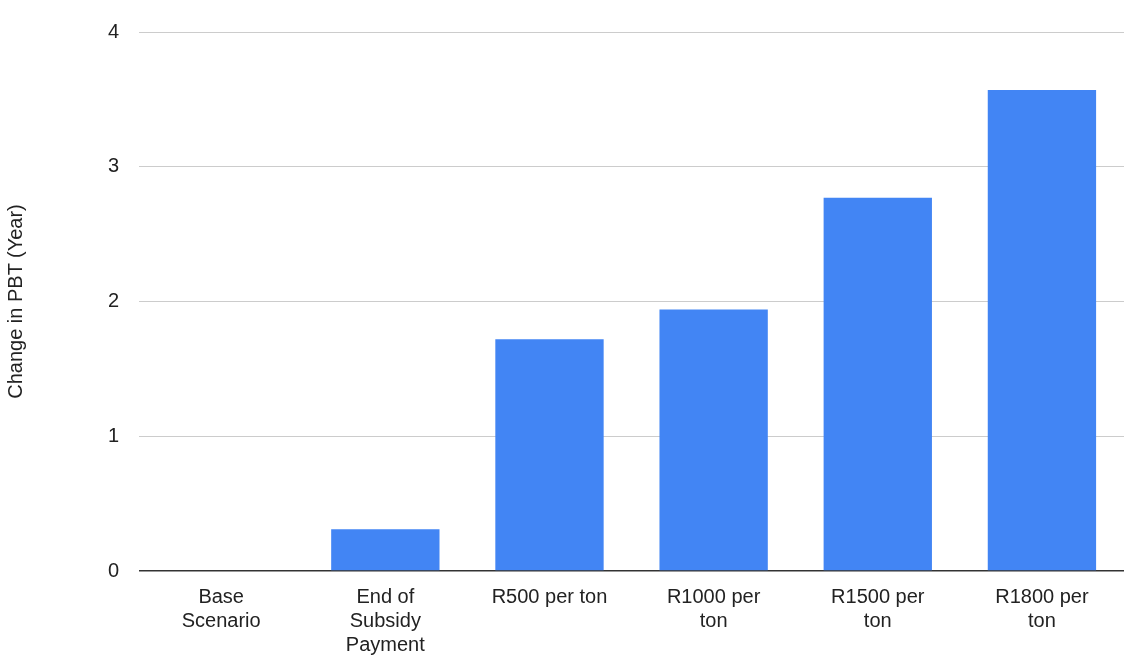 This screenshot has width=1124, height=671. What do you see at coordinates (713, 607) in the screenshot?
I see `x-tick-label: R1000 per ton` at bounding box center [713, 607].